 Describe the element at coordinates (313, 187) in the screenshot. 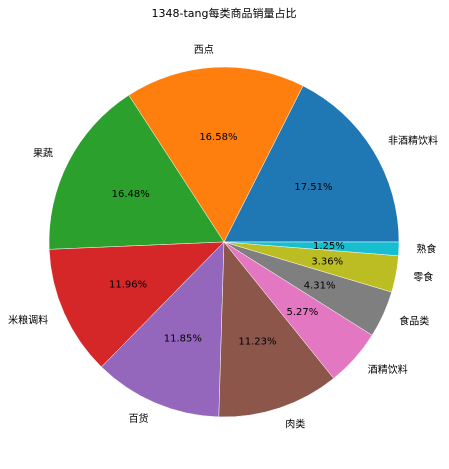

I see `value-label: 17.51%` at that location.